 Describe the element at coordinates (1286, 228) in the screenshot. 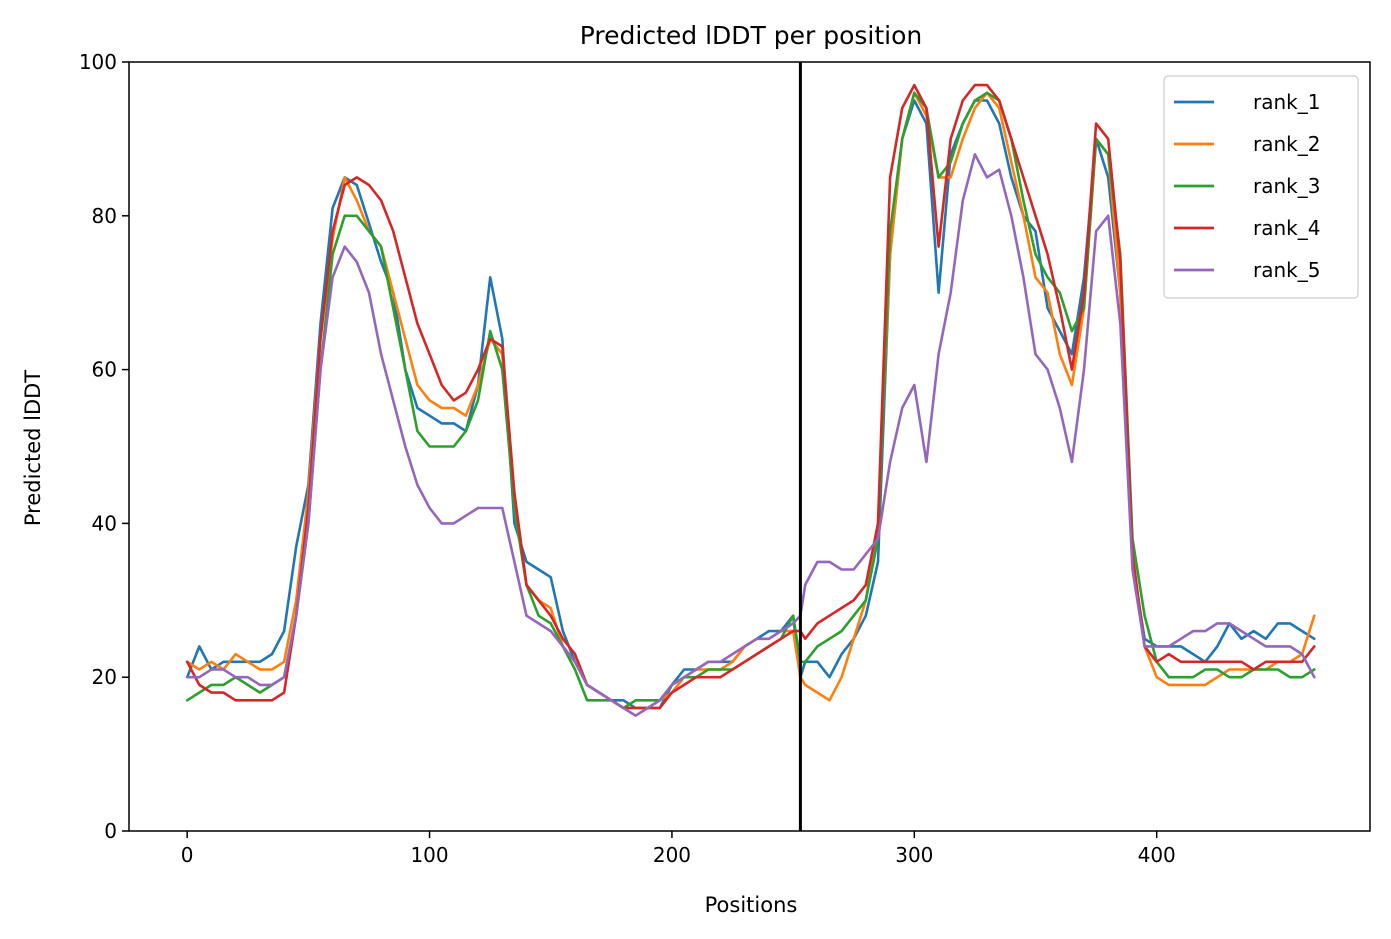

I see `legend-label-rank_4: rank_4` at that location.